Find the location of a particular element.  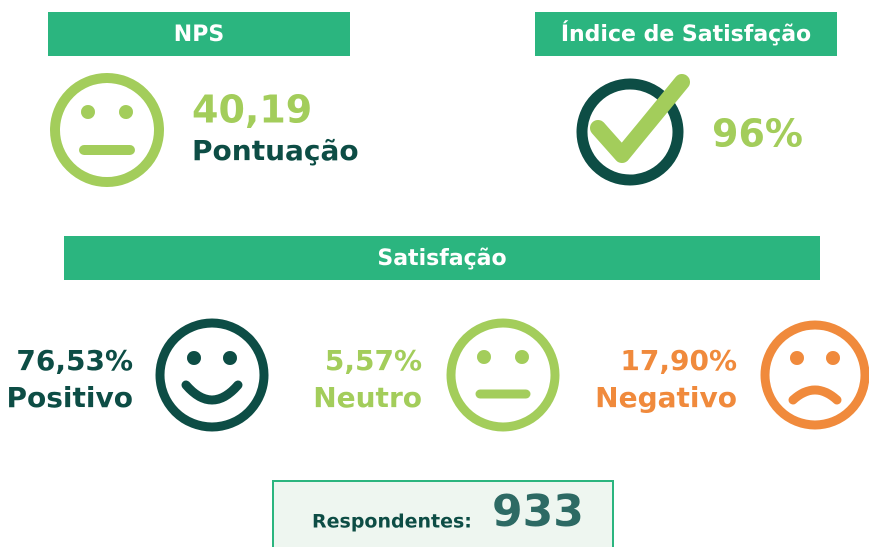

check-icon is located at coordinates (633, 130).